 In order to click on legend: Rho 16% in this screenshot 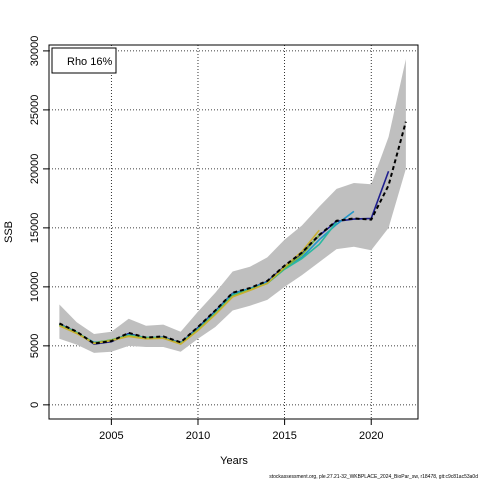, I will do `click(84, 60)`.